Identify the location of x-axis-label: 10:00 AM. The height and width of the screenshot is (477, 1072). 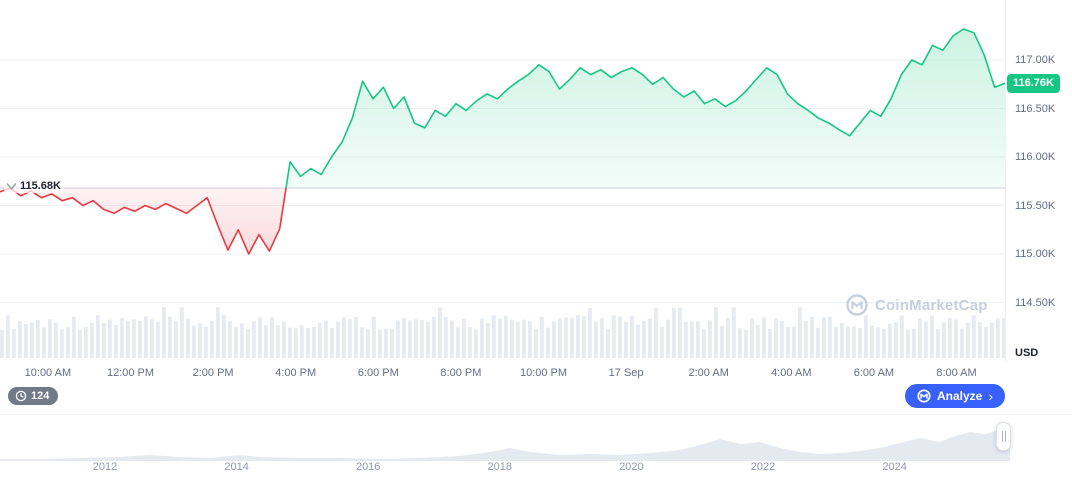
(48, 373).